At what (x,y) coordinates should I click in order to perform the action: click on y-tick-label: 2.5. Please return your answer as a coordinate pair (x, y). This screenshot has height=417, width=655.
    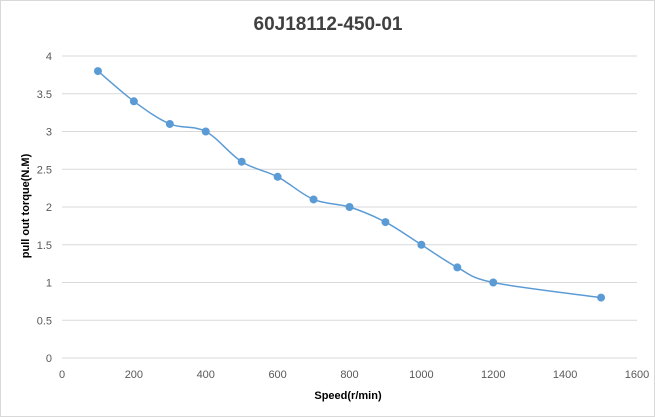
    Looking at the image, I should click on (44, 170).